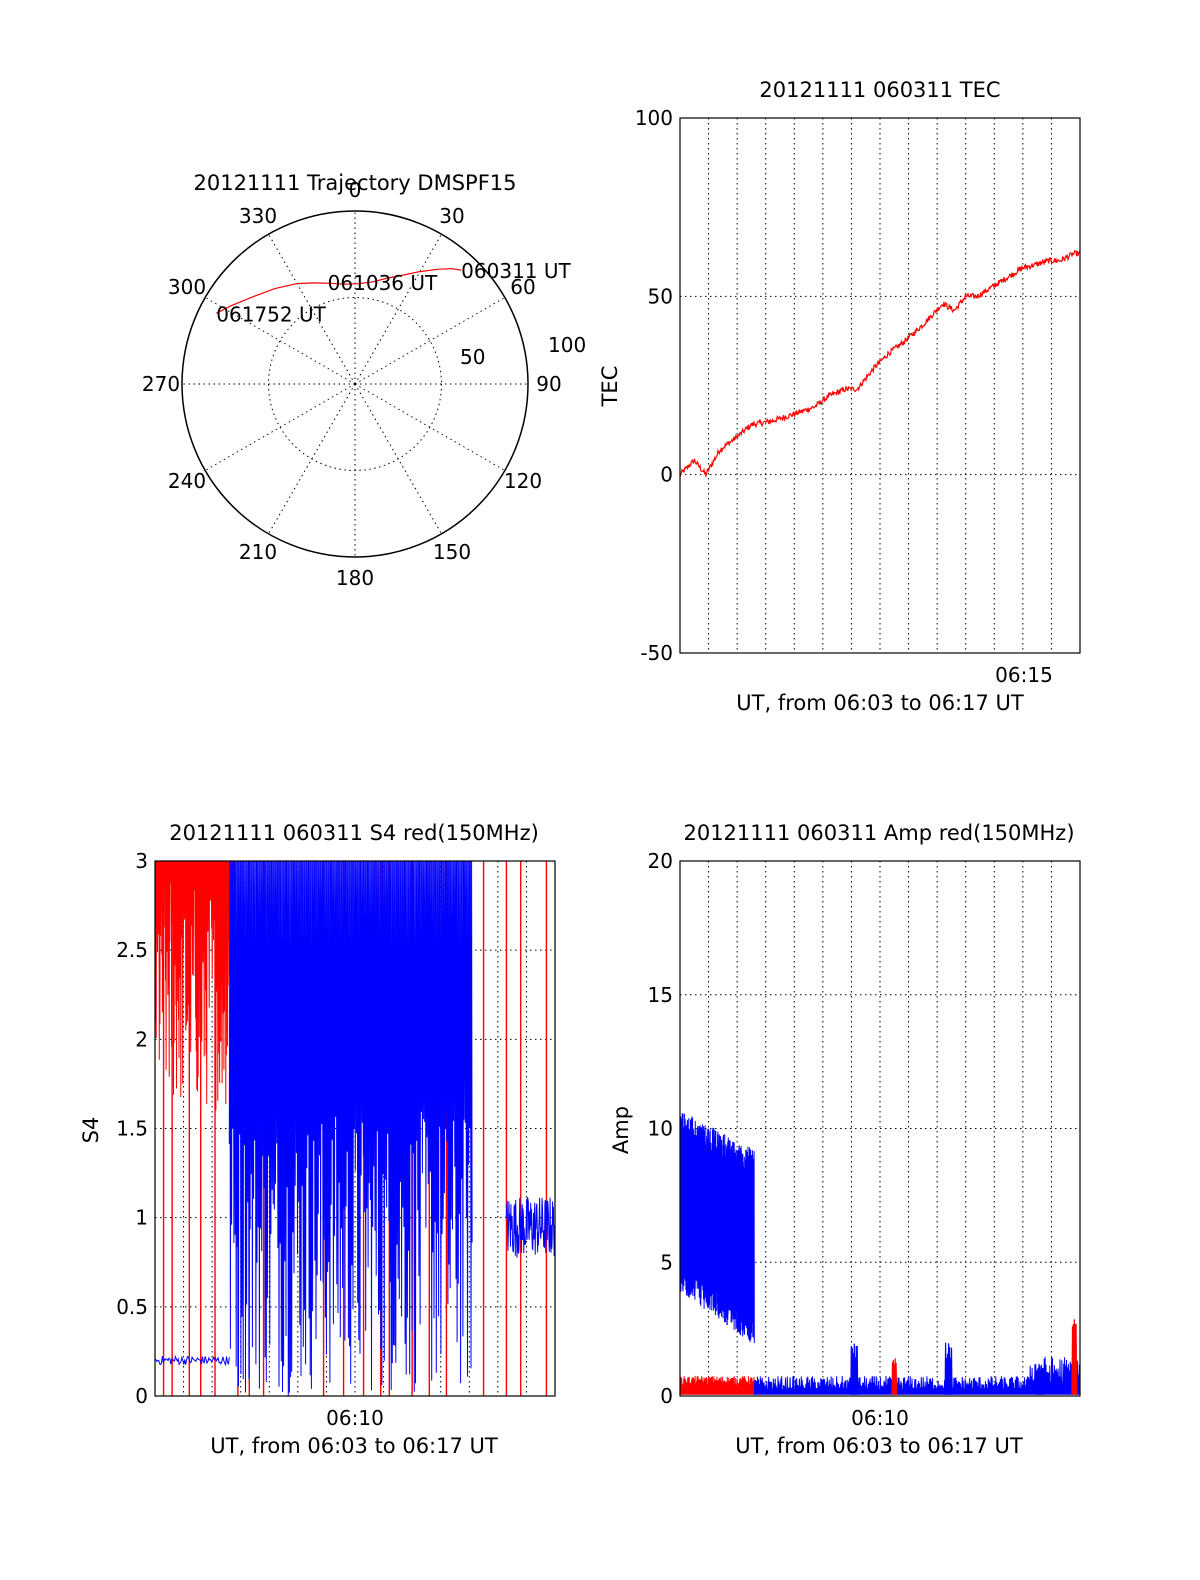 Image resolution: width=1200 pixels, height=1580 pixels. I want to click on s4-blue-tail, so click(530, 1227).